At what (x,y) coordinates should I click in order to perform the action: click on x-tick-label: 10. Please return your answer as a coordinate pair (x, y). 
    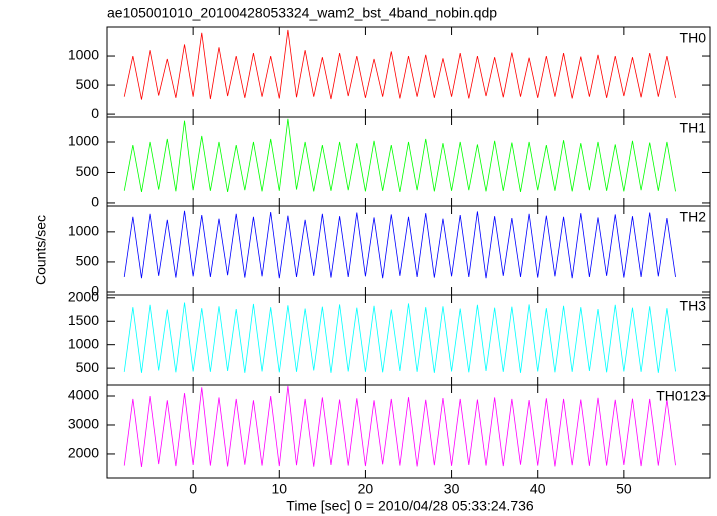
    Looking at the image, I should click on (279, 489).